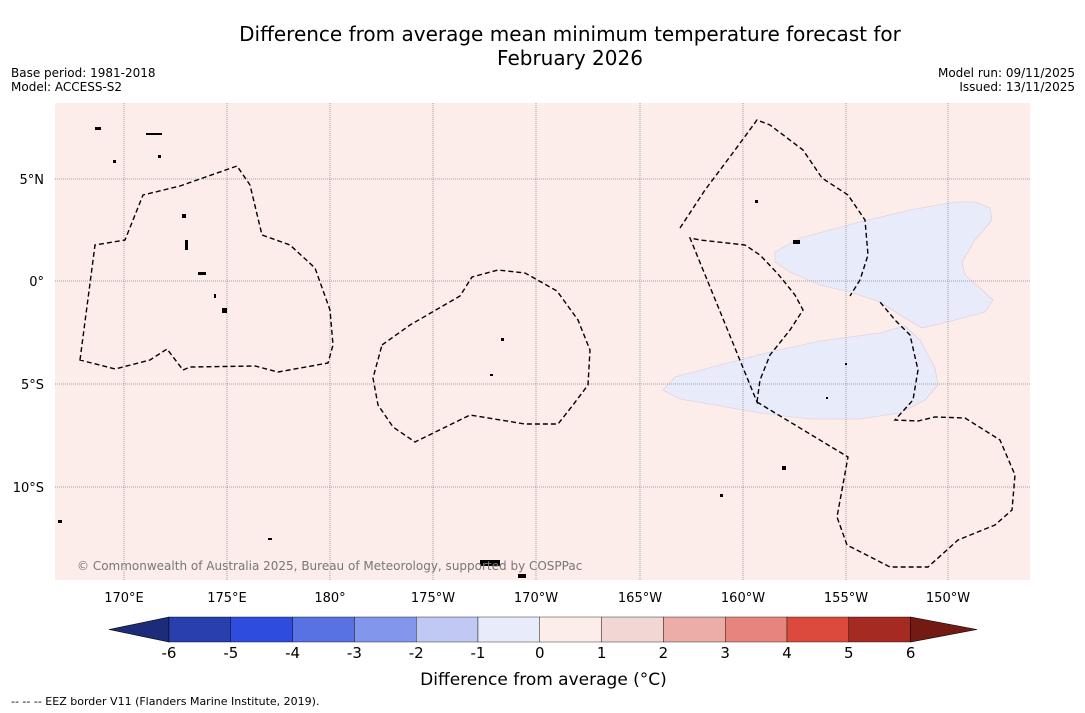 Image resolution: width=1085 pixels, height=713 pixels. What do you see at coordinates (481, 356) in the screenshot?
I see `eez-phoenix` at bounding box center [481, 356].